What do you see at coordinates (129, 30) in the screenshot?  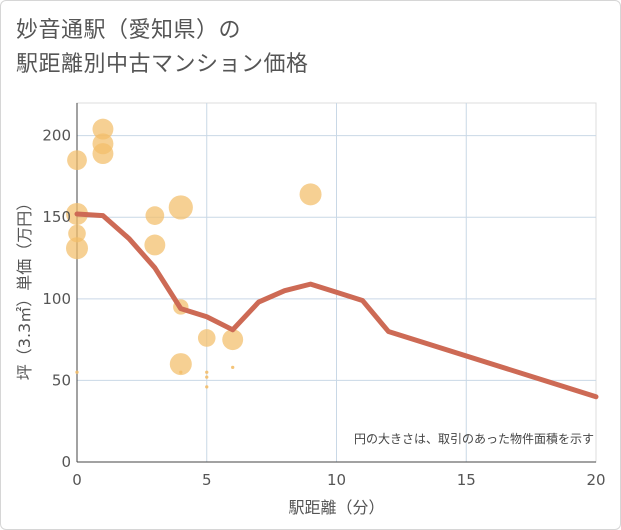 I see `chart-title-line-1: 妙音通駅（愛知県）の` at bounding box center [129, 30].